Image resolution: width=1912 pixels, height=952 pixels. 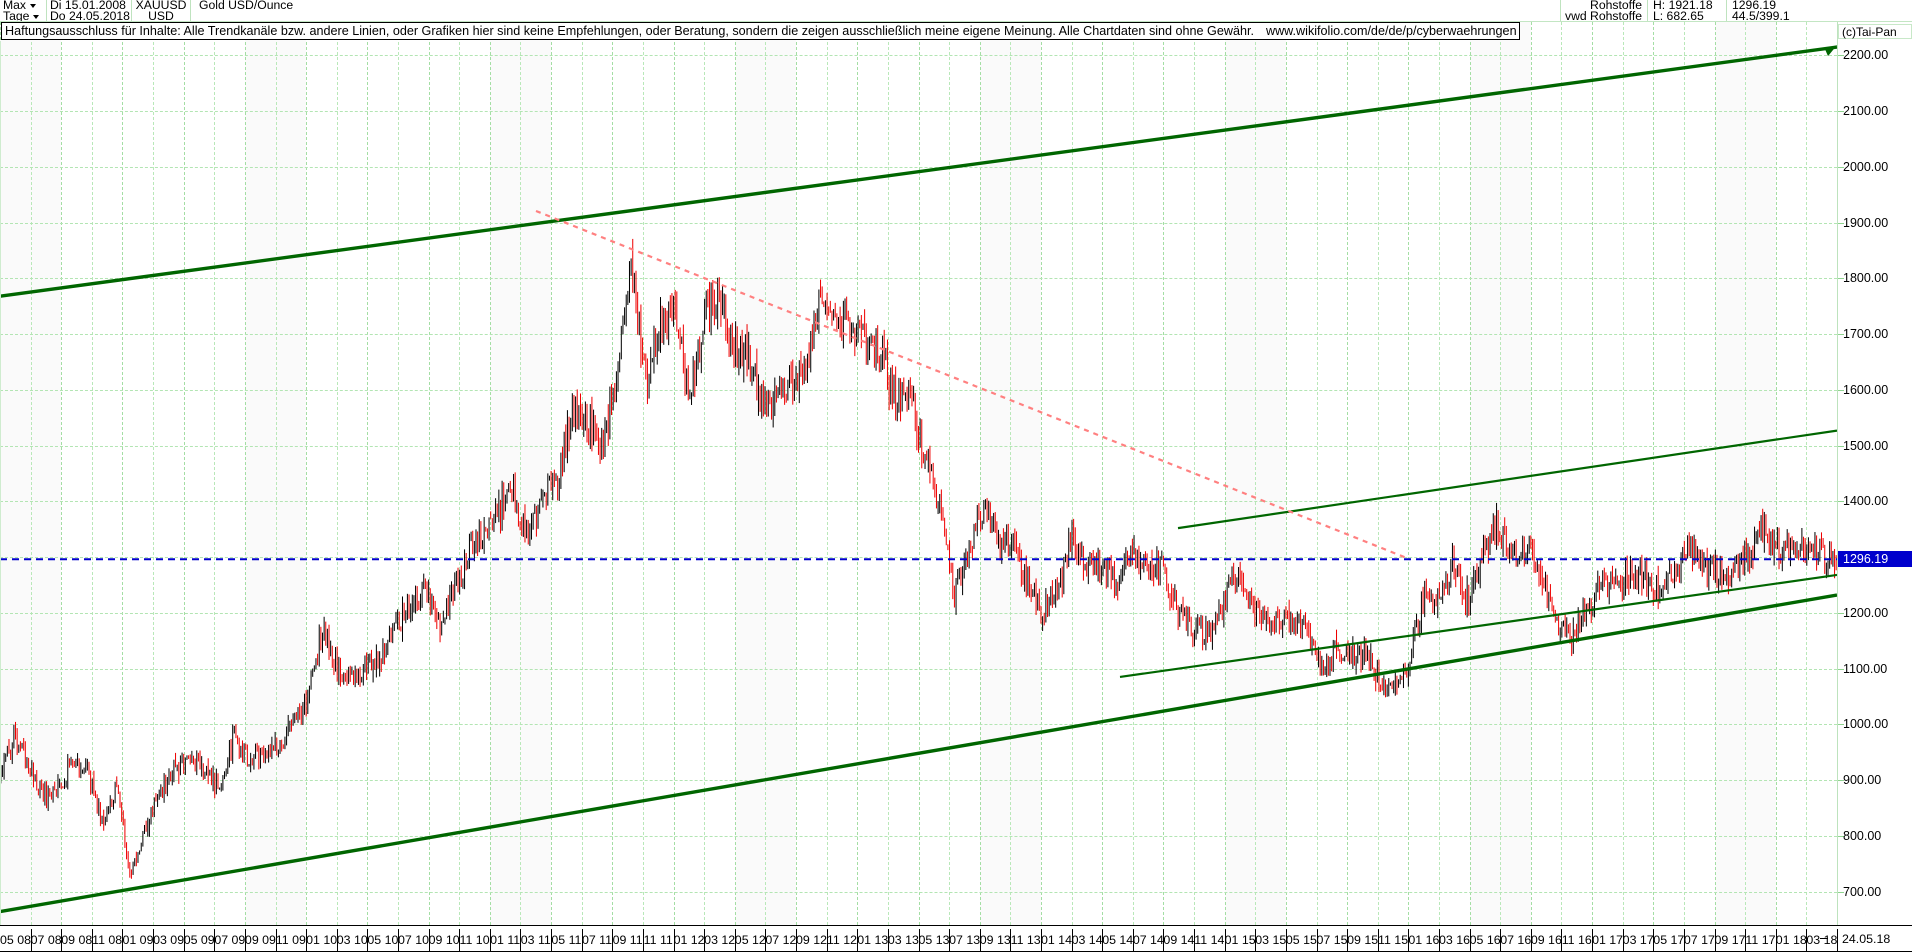 I want to click on trendline-resistance-fan-green, so click(x=1507, y=479).